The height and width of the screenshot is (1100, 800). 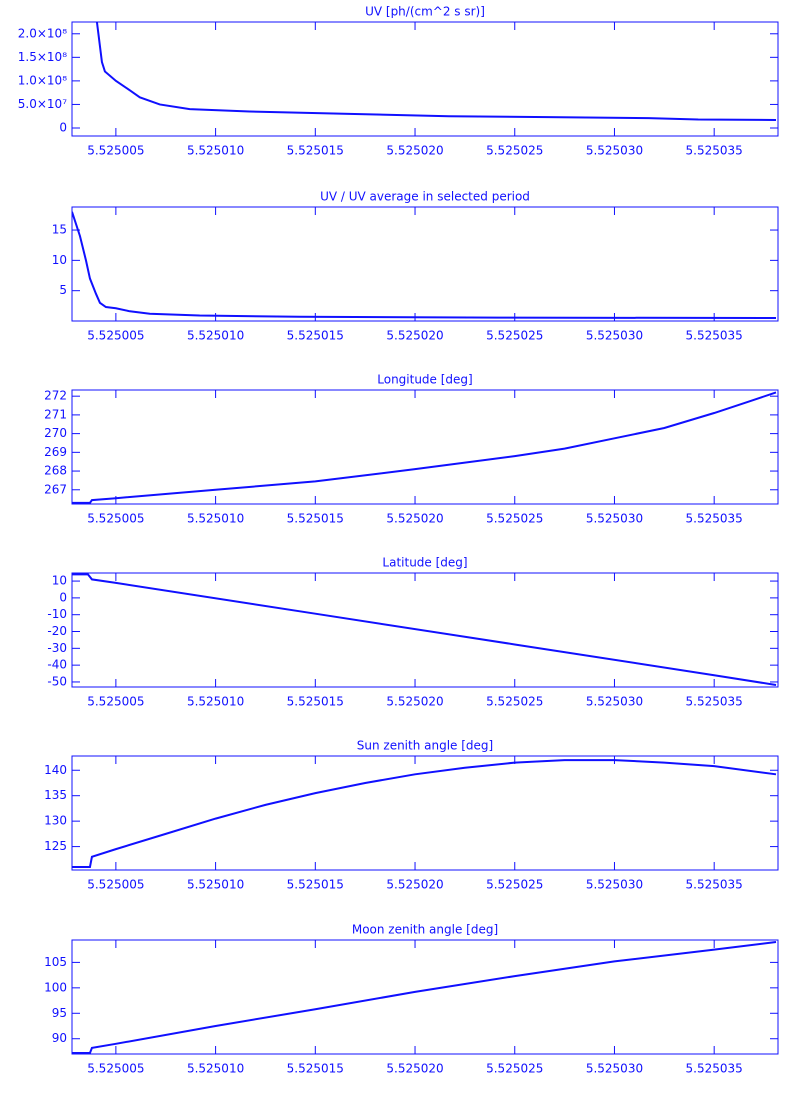 I want to click on y-tick-label: 1.5×10⁸, so click(x=42, y=57).